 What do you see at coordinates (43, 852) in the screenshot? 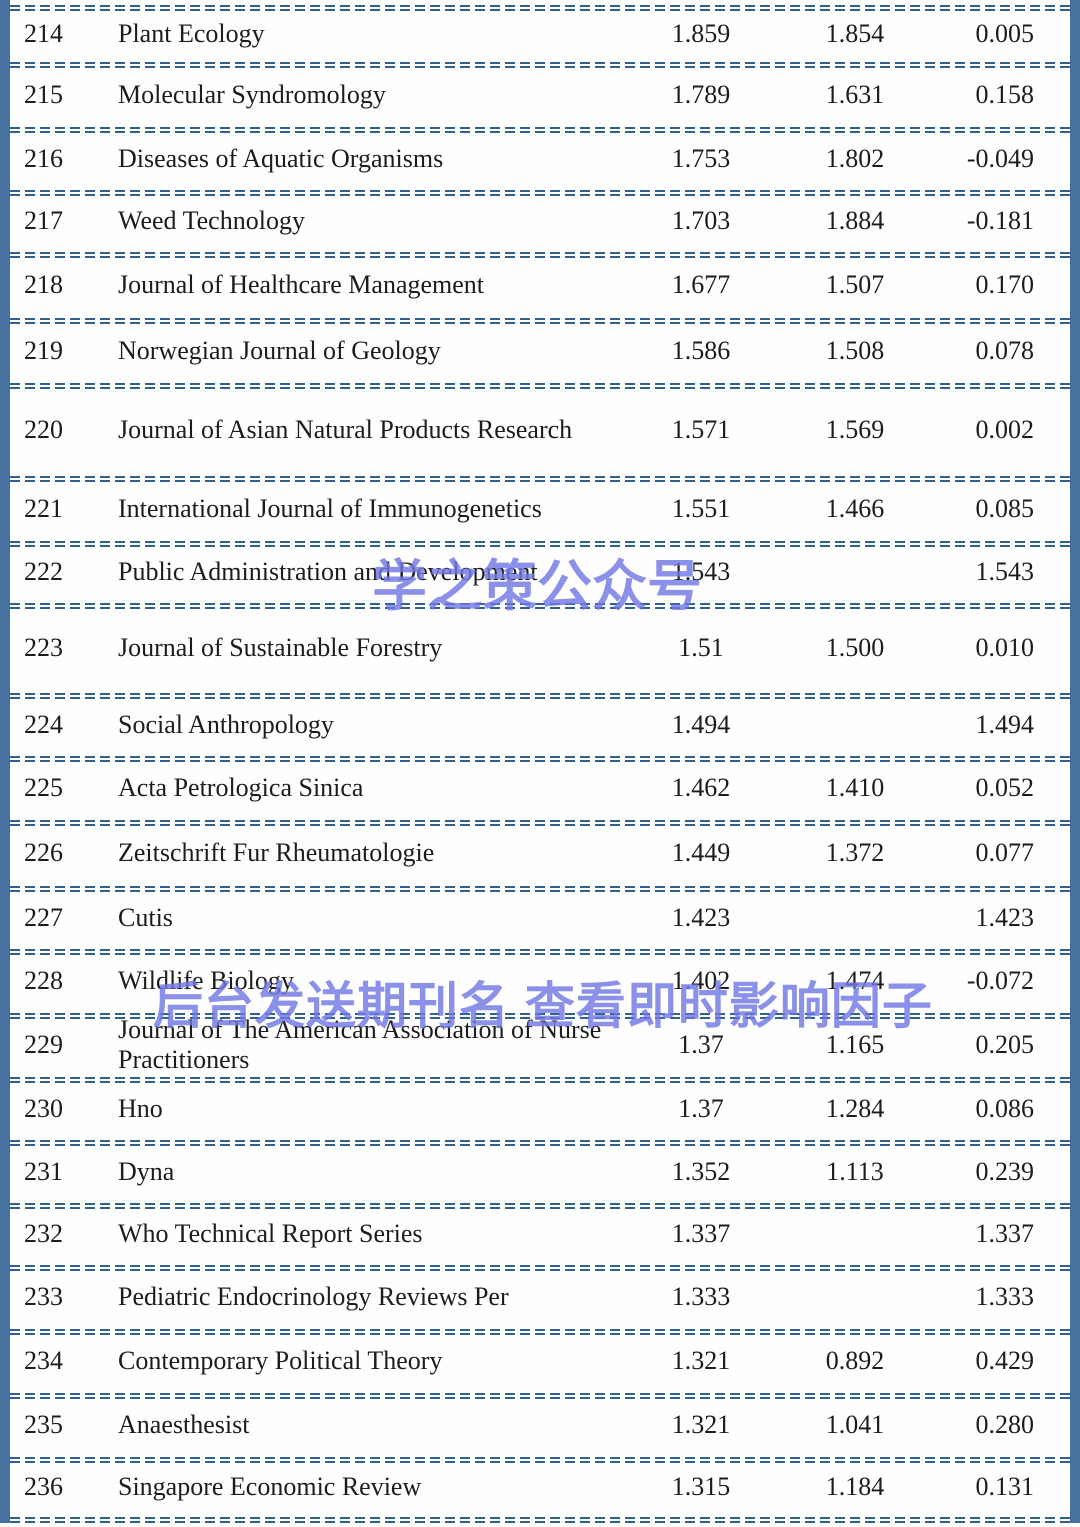
I see `rank-cell: 226` at bounding box center [43, 852].